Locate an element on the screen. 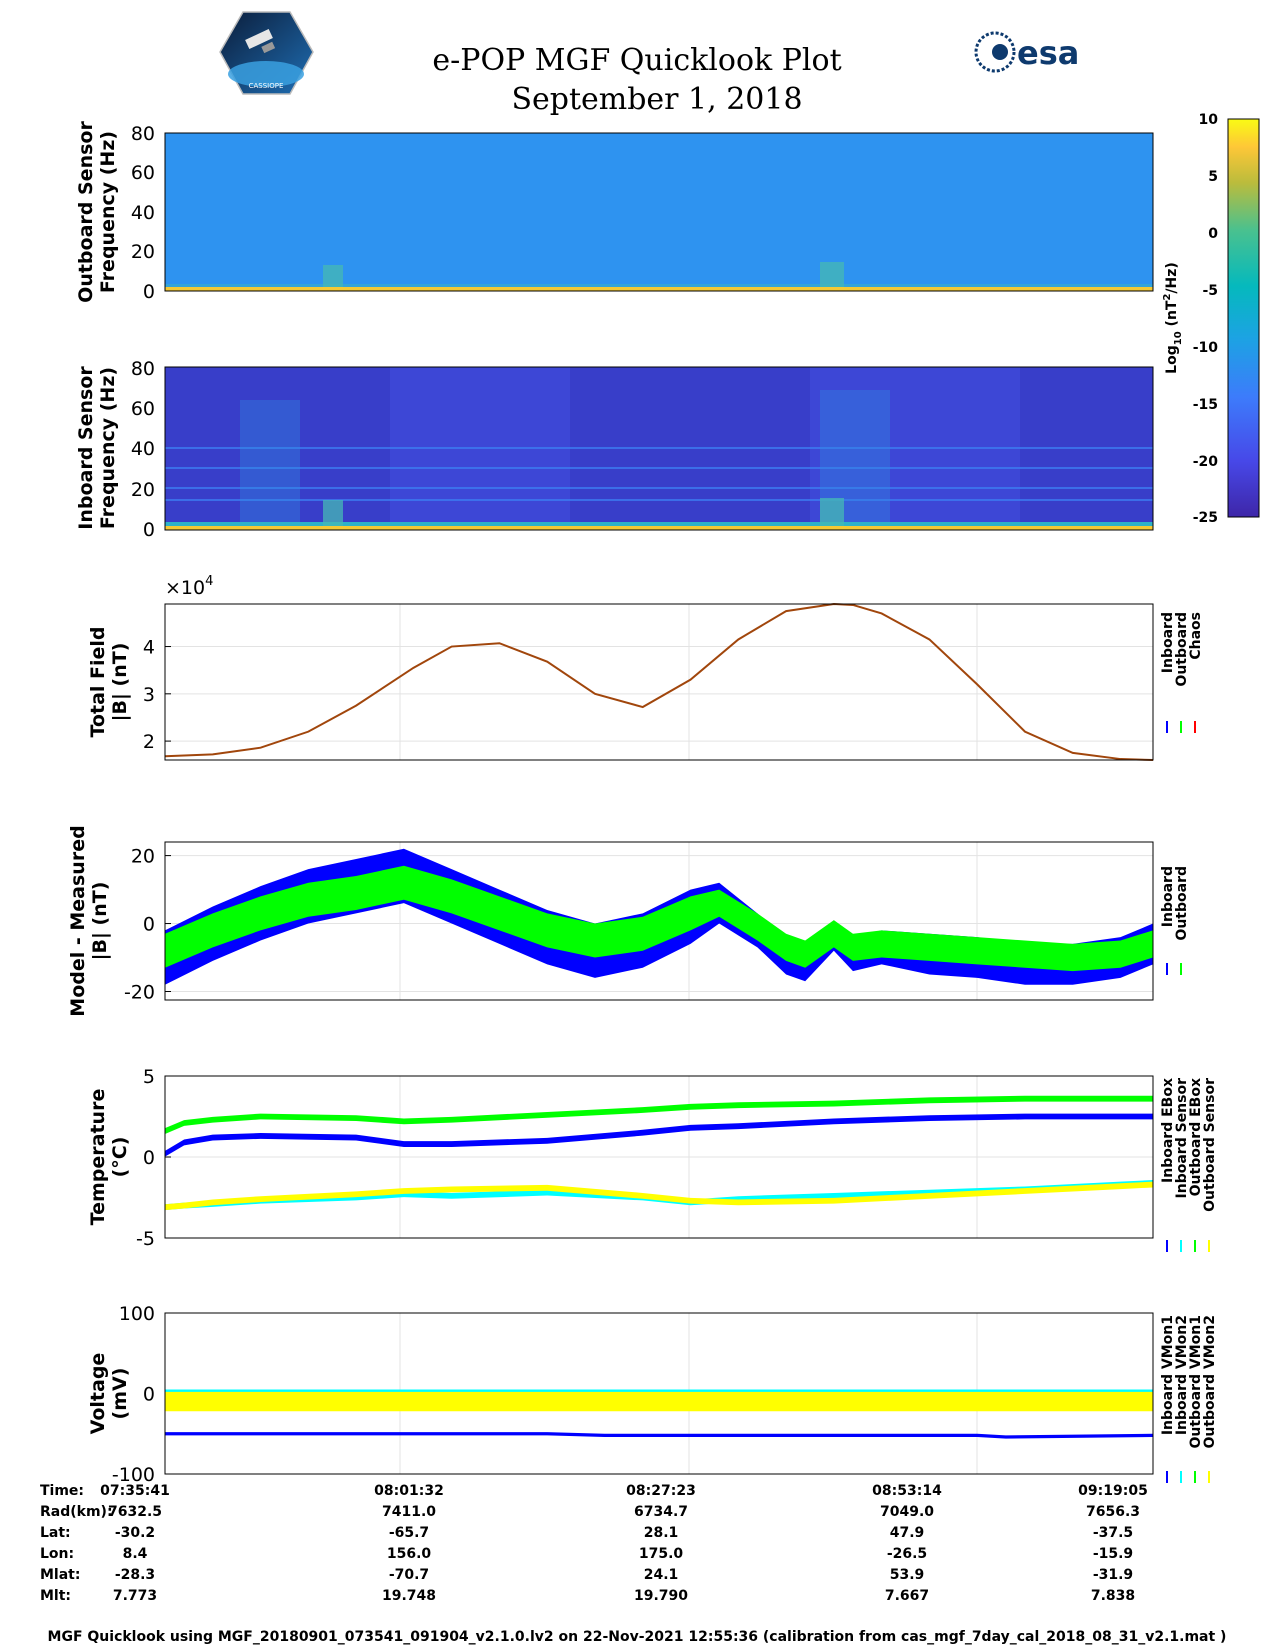 The height and width of the screenshot is (1650, 1275). legend-entry: Inboard Sensor is located at coordinates (1182, 1138).